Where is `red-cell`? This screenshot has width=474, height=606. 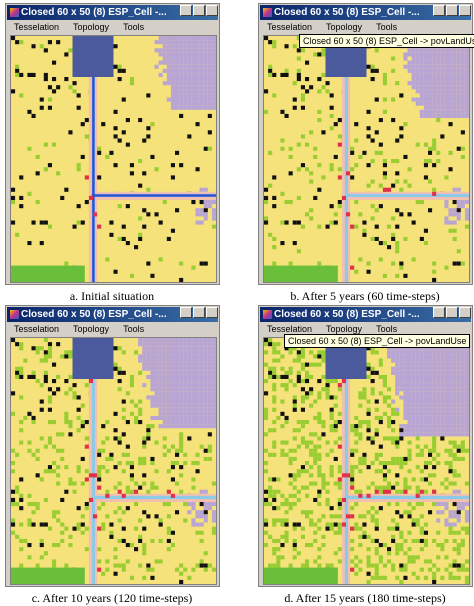 red-cell is located at coordinates (352, 569).